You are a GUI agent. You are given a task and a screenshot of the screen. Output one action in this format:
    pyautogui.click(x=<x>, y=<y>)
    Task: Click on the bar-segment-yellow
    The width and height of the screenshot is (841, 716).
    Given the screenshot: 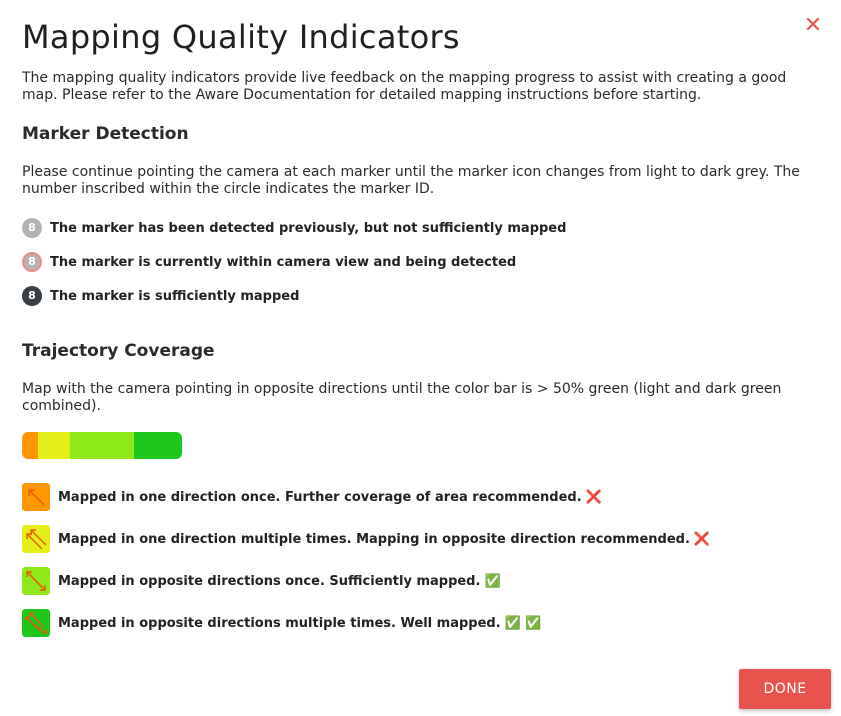 What is the action you would take?
    pyautogui.click(x=54, y=445)
    